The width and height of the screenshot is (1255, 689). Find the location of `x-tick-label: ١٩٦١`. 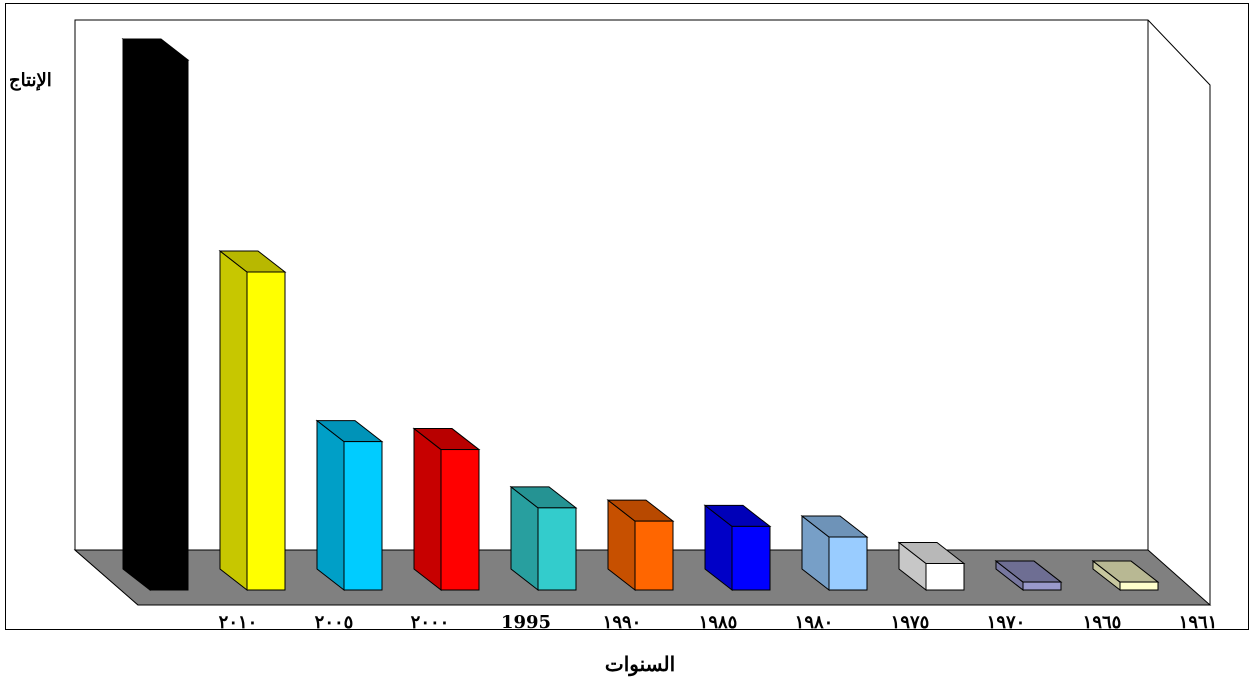

x-tick-label: ١٩٦١ is located at coordinates (1198, 622).